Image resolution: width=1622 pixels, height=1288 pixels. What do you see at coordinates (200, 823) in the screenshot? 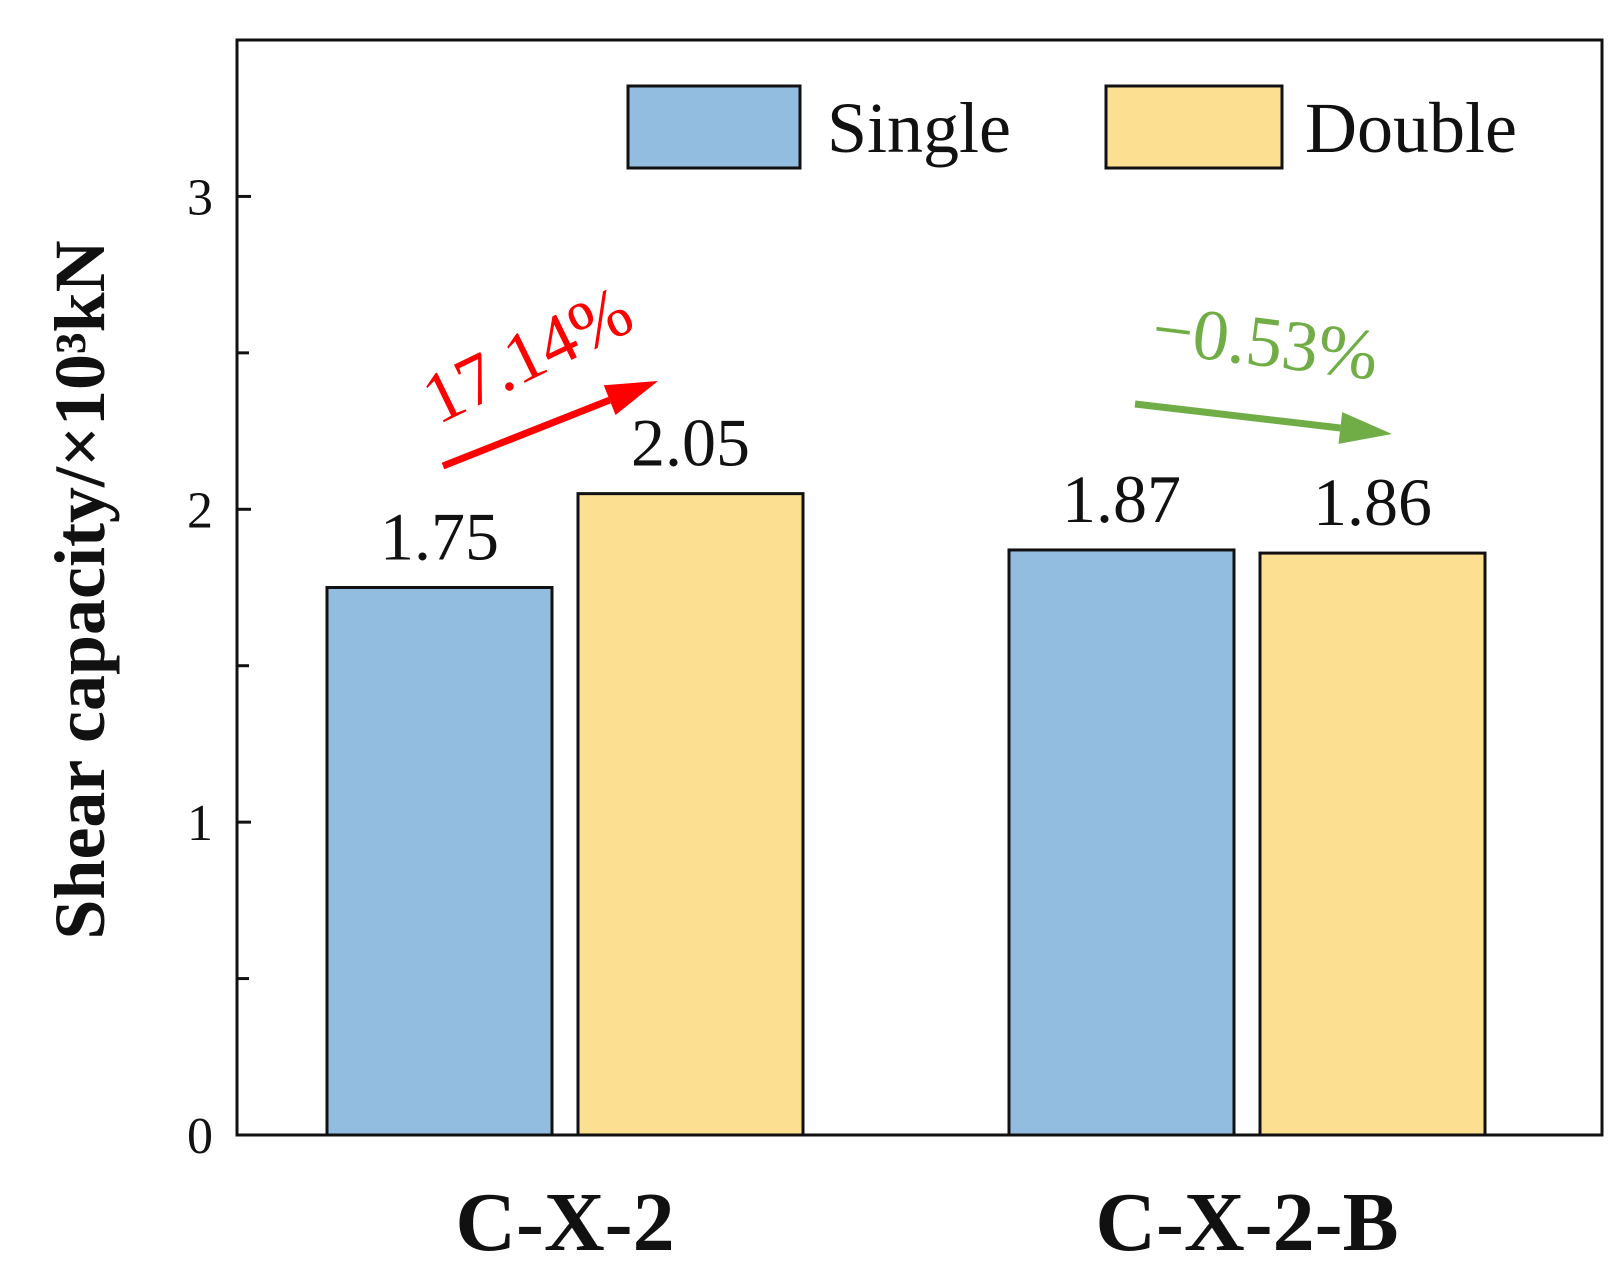
I see `y-tick-label-1: 1` at bounding box center [200, 823].